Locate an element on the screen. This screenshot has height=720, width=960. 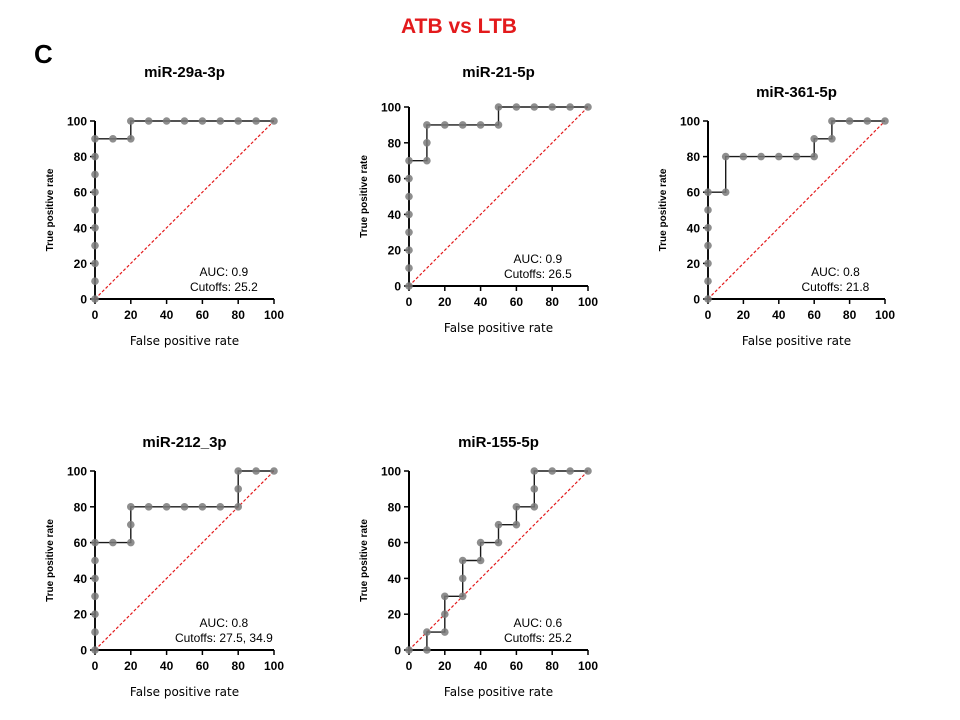
y-tick-label: 80 is located at coordinates (395, 507).